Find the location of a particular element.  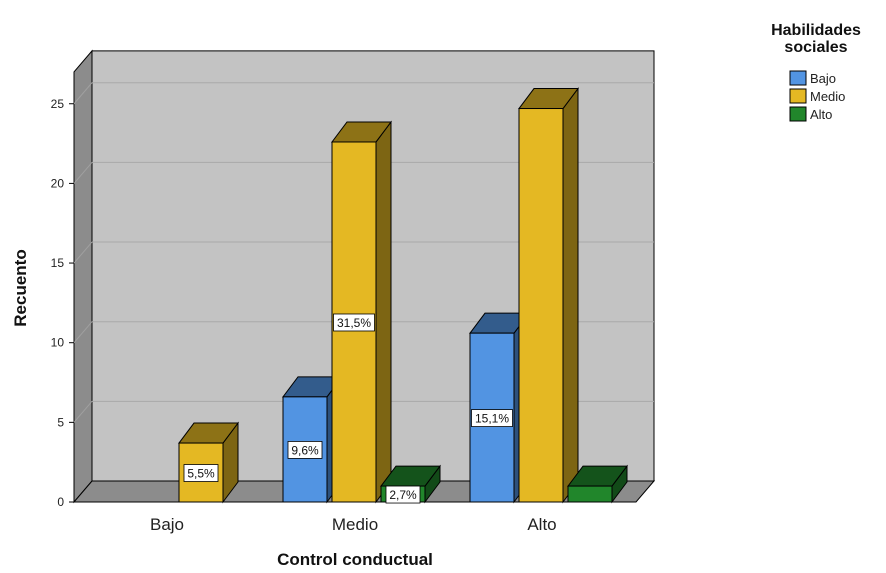

y-tick-label: 0 is located at coordinates (60, 502).